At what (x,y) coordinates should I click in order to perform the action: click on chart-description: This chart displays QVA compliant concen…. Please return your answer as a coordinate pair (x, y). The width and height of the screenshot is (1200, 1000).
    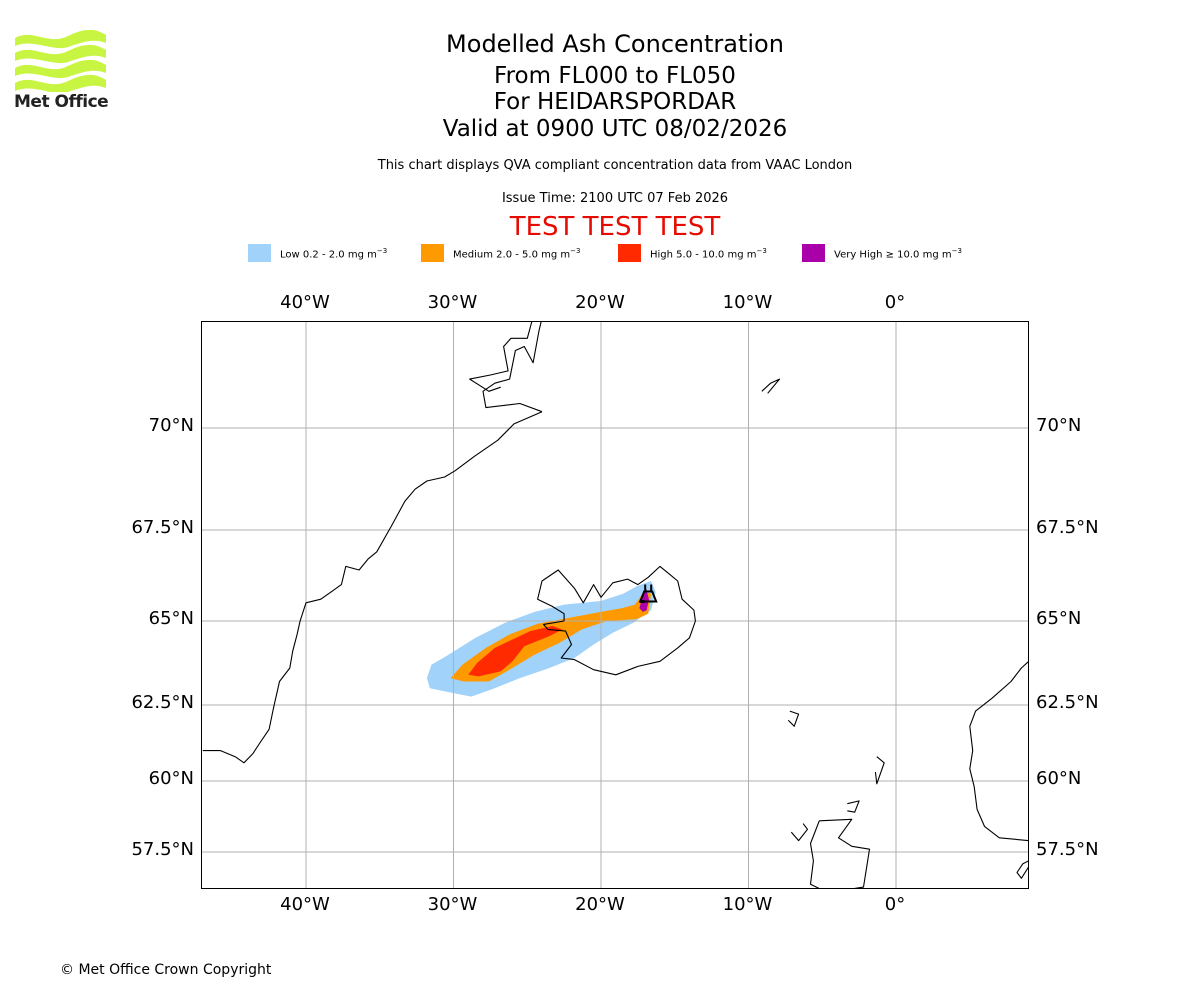
    Looking at the image, I should click on (615, 165).